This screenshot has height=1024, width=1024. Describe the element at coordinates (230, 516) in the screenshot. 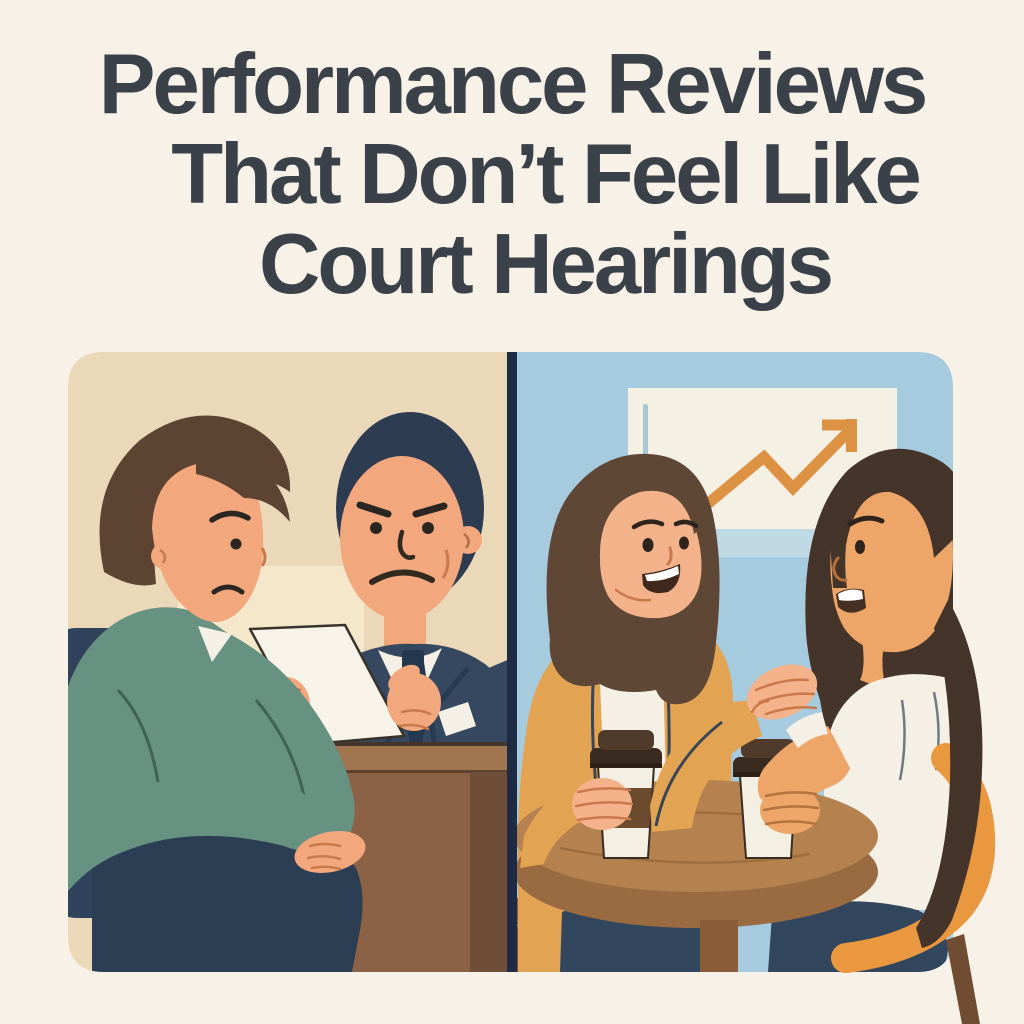

I see `employee-worried-brow` at that location.